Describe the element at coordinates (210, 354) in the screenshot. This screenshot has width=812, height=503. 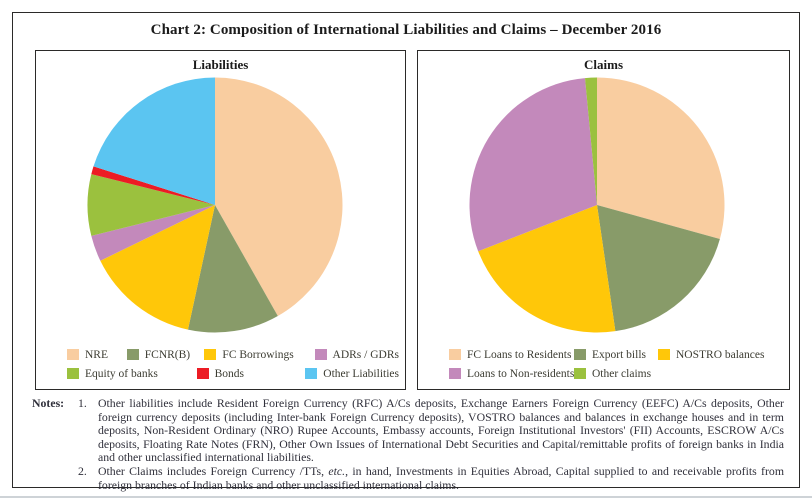
I see `legend-swatch-fc-borrowings` at that location.